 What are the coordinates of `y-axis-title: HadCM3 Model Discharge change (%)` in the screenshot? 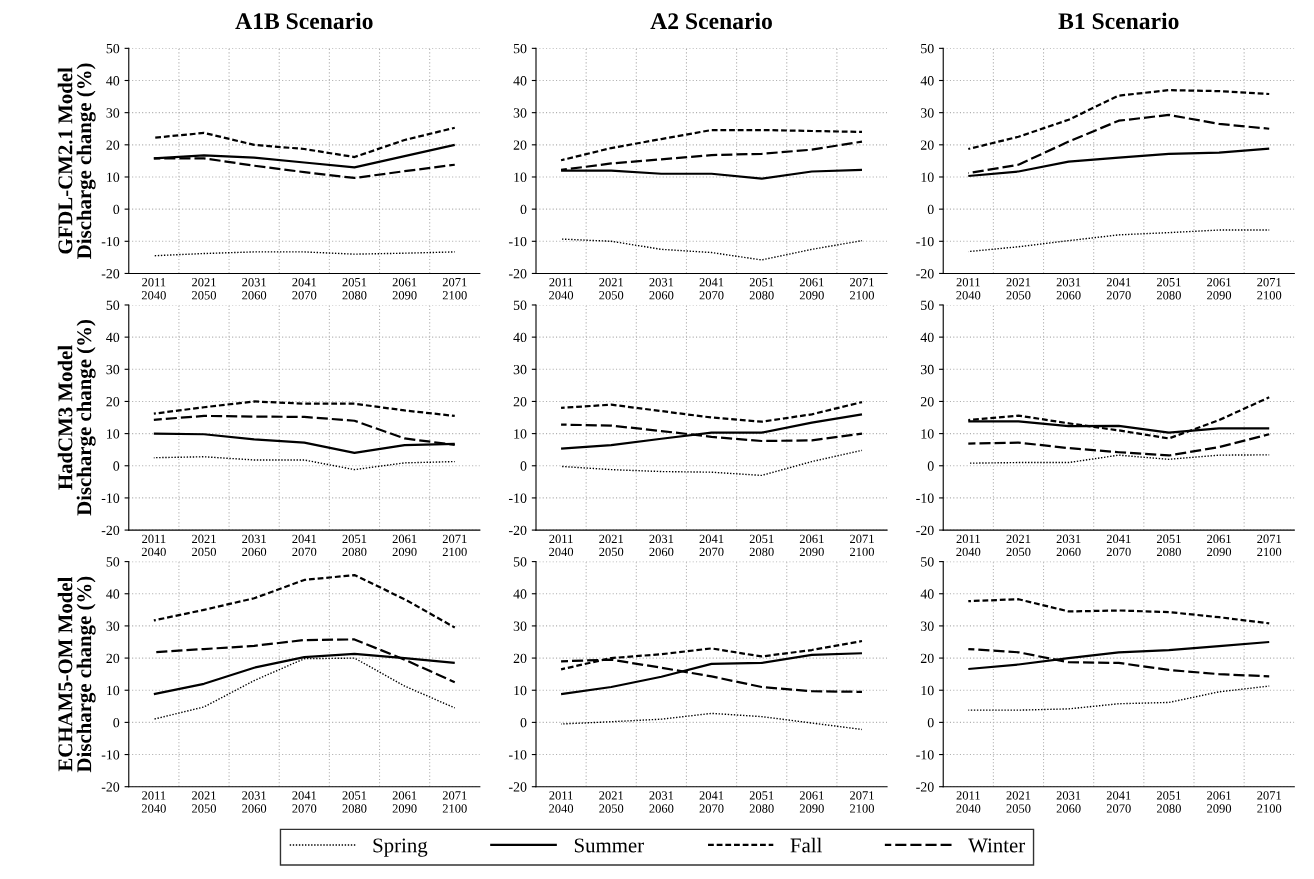 It's located at (76, 418).